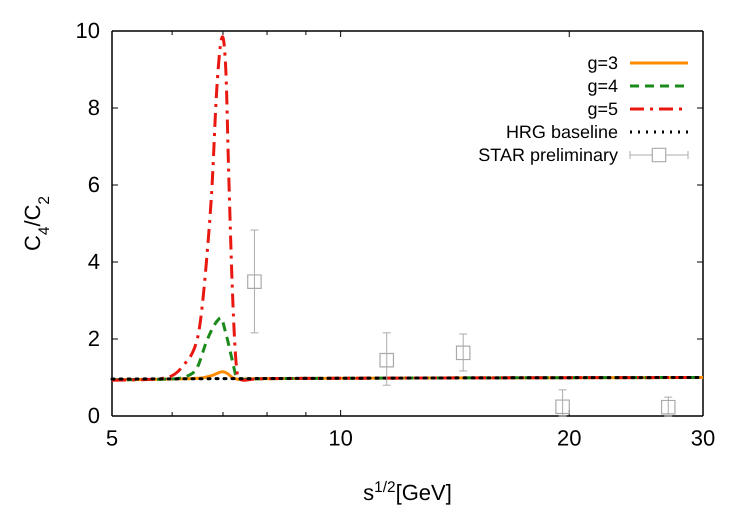 Image resolution: width=750 pixels, height=525 pixels. I want to click on legend-label: g=3, so click(602, 63).